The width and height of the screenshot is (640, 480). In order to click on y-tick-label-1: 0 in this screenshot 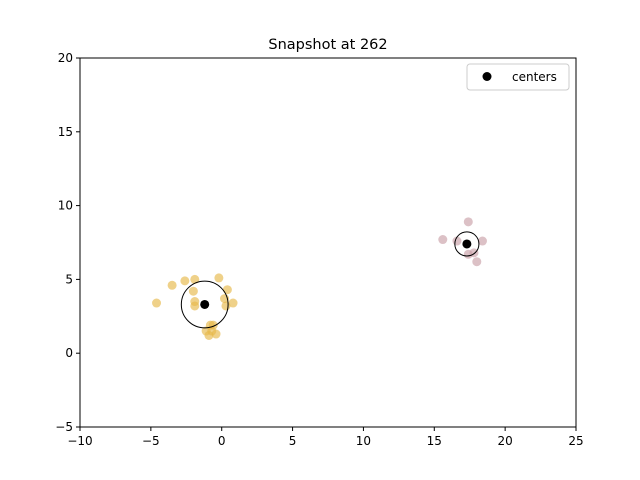, I will do `click(69, 353)`.